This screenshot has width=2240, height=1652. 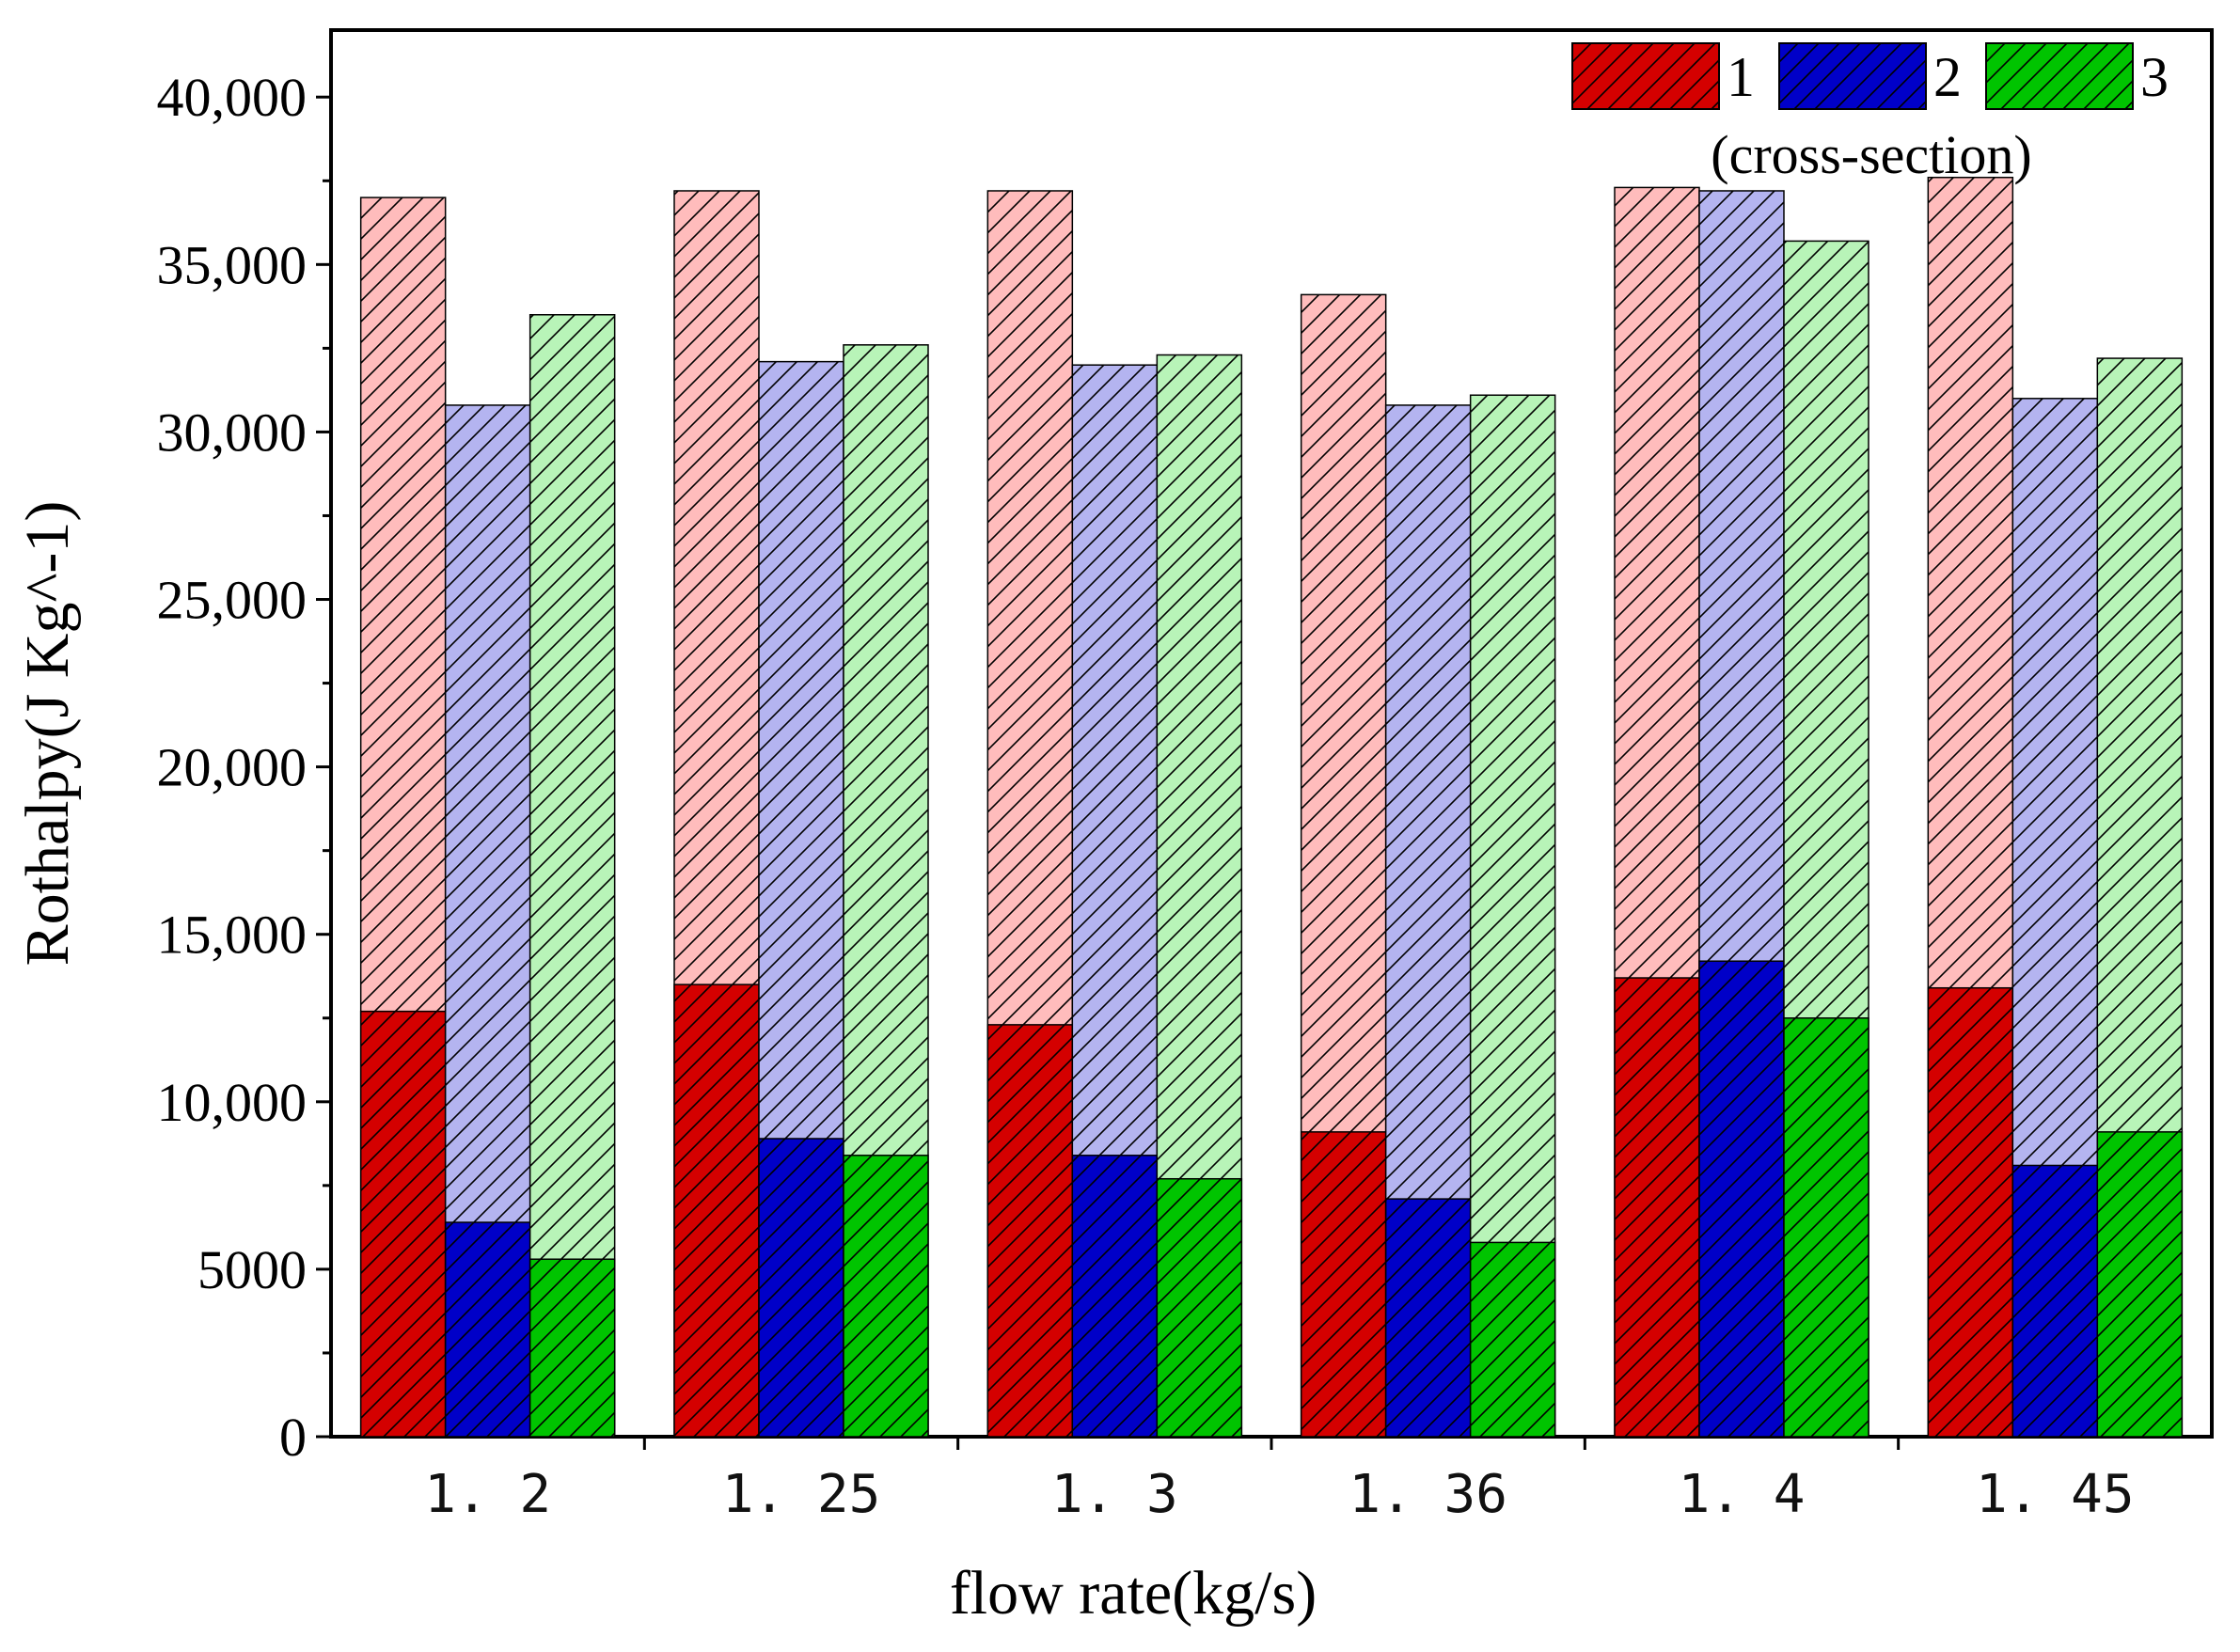 What do you see at coordinates (48, 734) in the screenshot?
I see `y-axis-title: Rothalpy(J Kg^-1)` at bounding box center [48, 734].